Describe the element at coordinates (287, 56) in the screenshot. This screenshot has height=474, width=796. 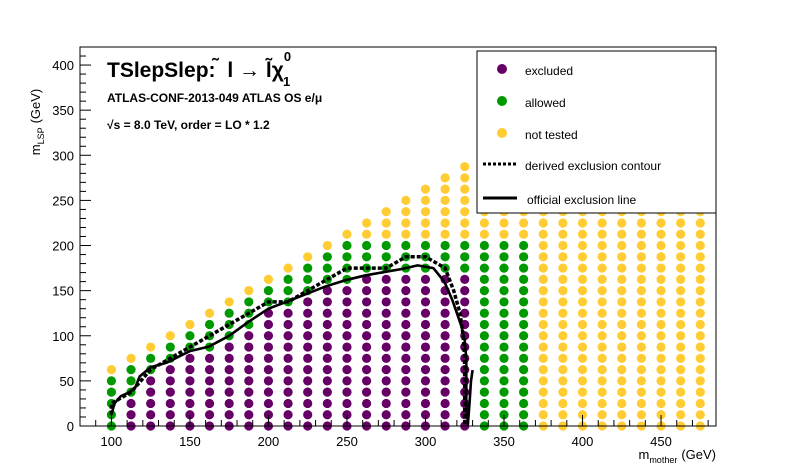
I see `plot-title-sup: 0` at that location.